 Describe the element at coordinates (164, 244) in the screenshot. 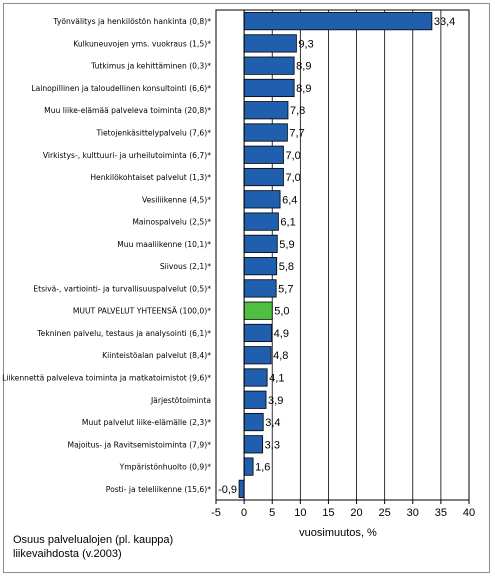

I see `category-label: Muu maaliikenne (10,1)*` at that location.